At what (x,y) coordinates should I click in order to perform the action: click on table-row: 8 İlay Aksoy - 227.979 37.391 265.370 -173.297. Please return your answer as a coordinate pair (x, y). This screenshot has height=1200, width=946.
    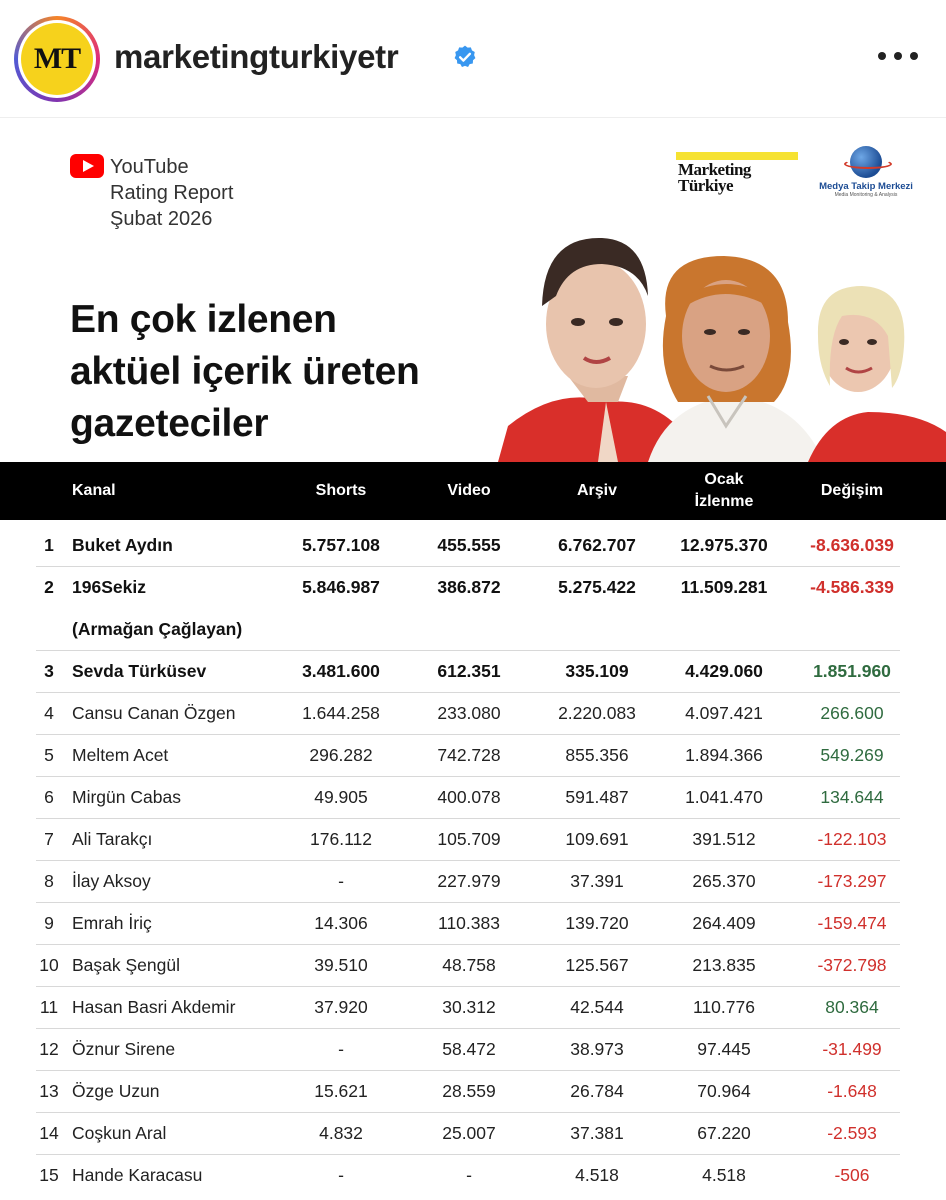
    Looking at the image, I should click on (473, 881).